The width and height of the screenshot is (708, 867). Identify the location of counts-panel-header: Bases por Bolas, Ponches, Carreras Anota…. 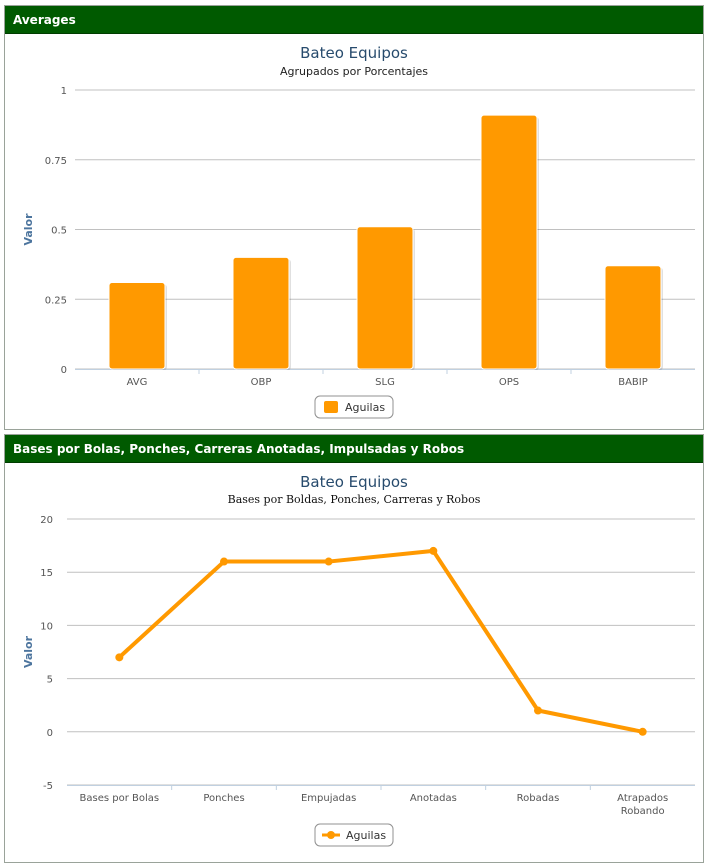
(354, 449).